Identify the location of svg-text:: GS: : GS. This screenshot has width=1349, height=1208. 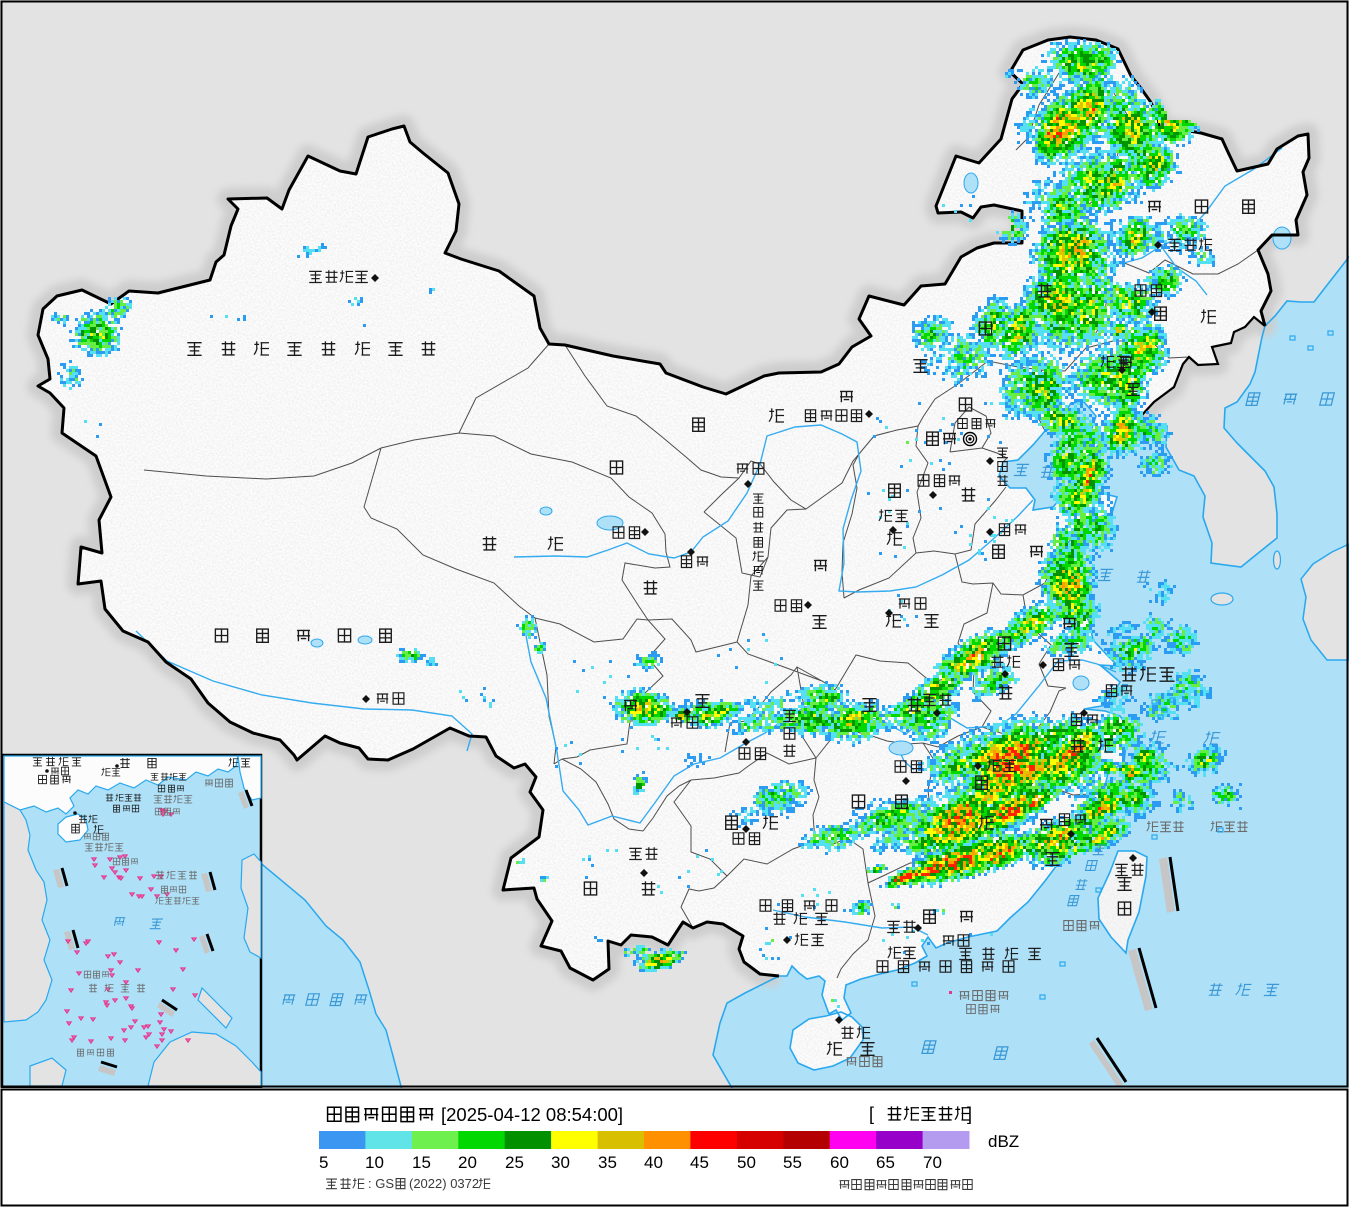
(381, 1183).